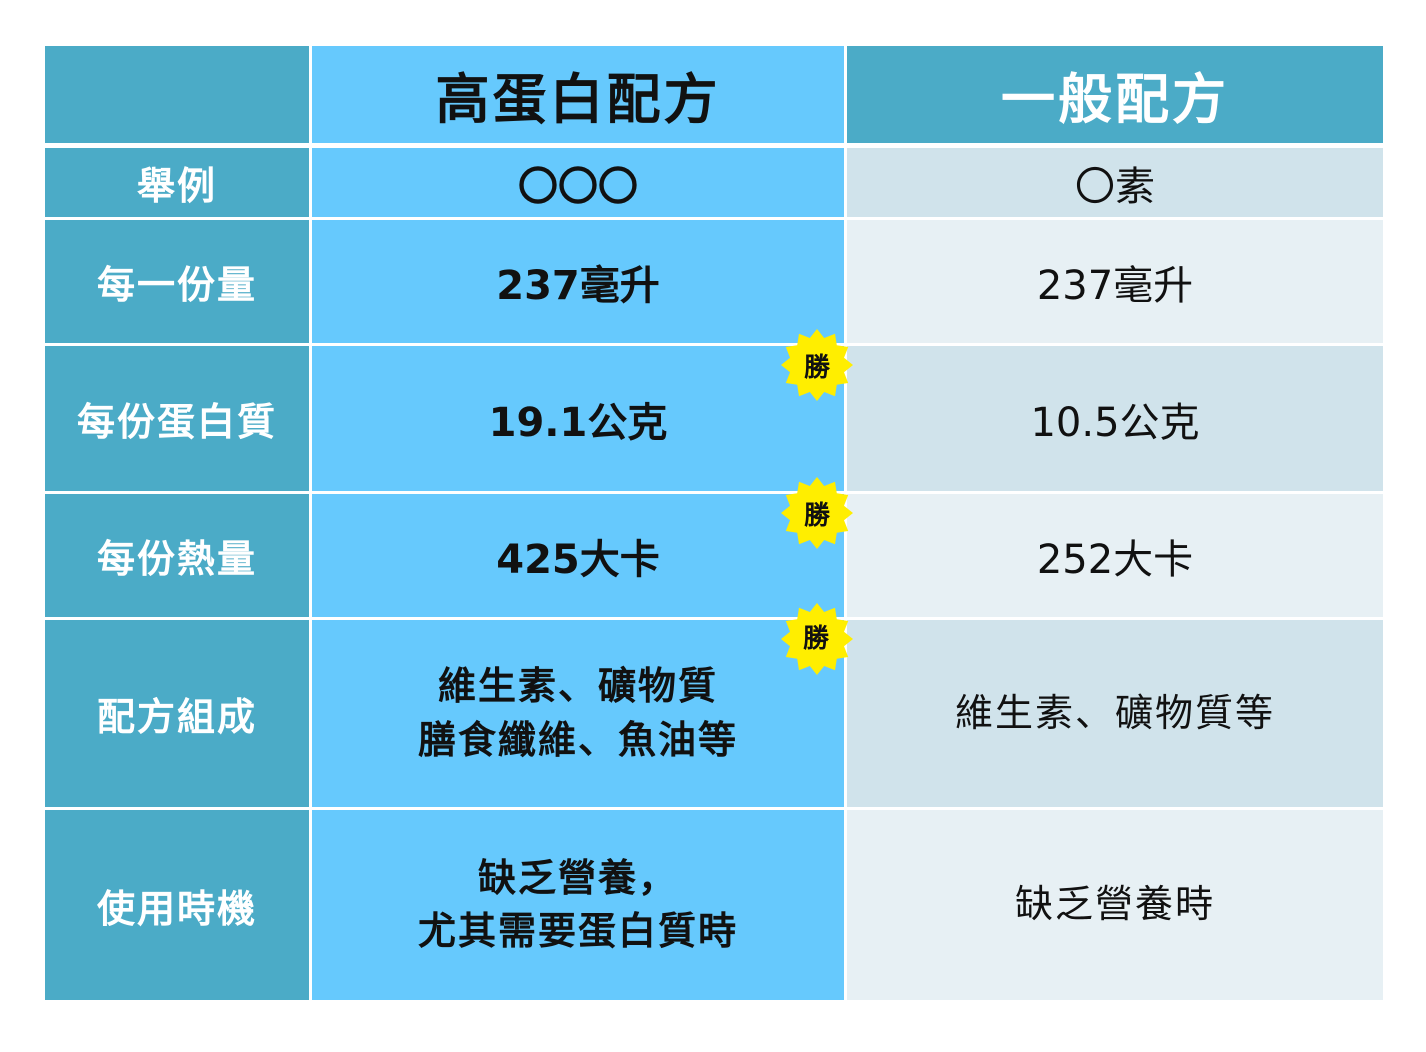  I want to click on general-serving: 237毫升, so click(1115, 283).